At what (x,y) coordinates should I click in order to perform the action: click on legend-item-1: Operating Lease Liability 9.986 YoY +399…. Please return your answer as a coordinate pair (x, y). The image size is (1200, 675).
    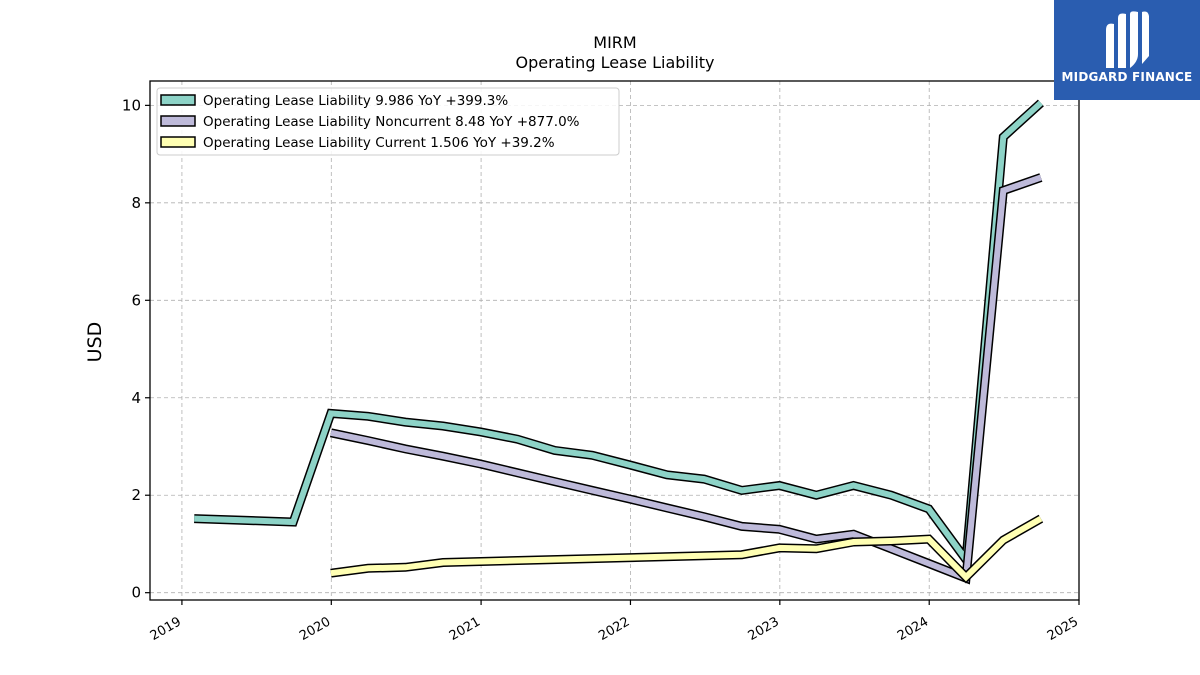
    Looking at the image, I should click on (334, 101).